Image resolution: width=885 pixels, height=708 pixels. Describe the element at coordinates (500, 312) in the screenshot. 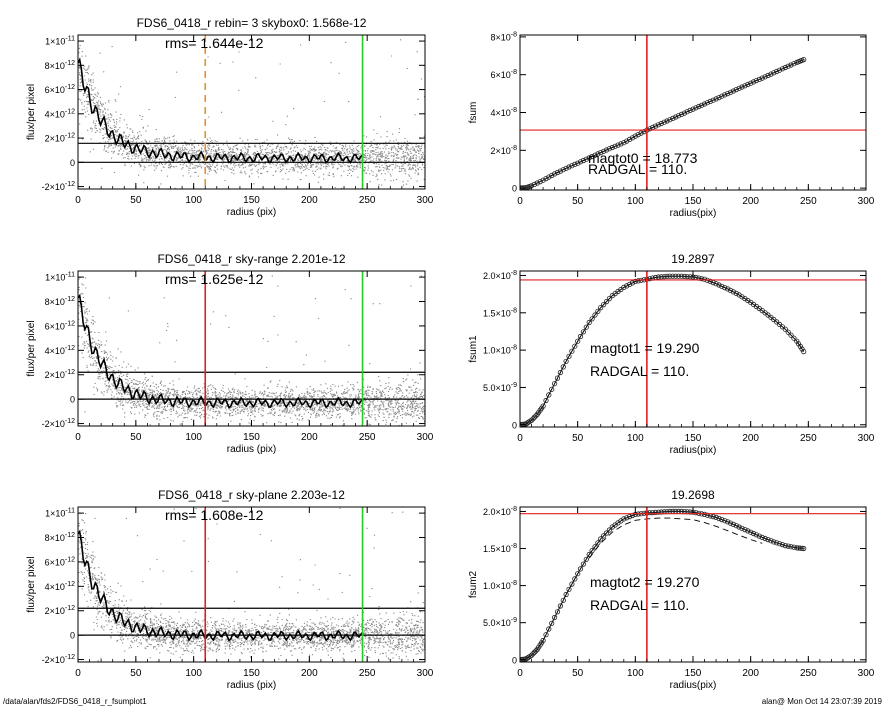

I see `y-tick-label: 1.5×10⁻⁸` at that location.